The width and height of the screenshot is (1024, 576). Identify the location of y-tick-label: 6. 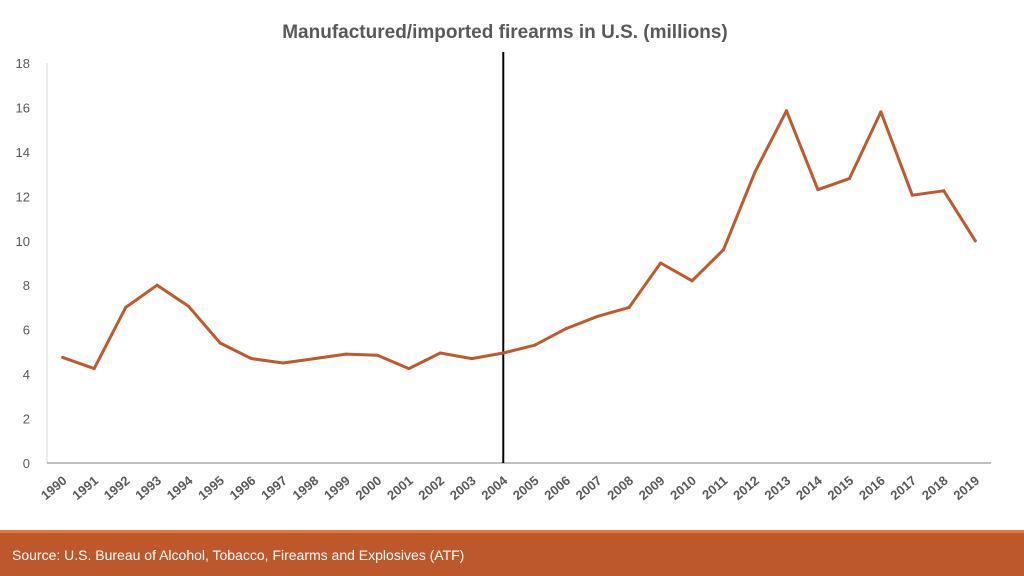
(26, 330).